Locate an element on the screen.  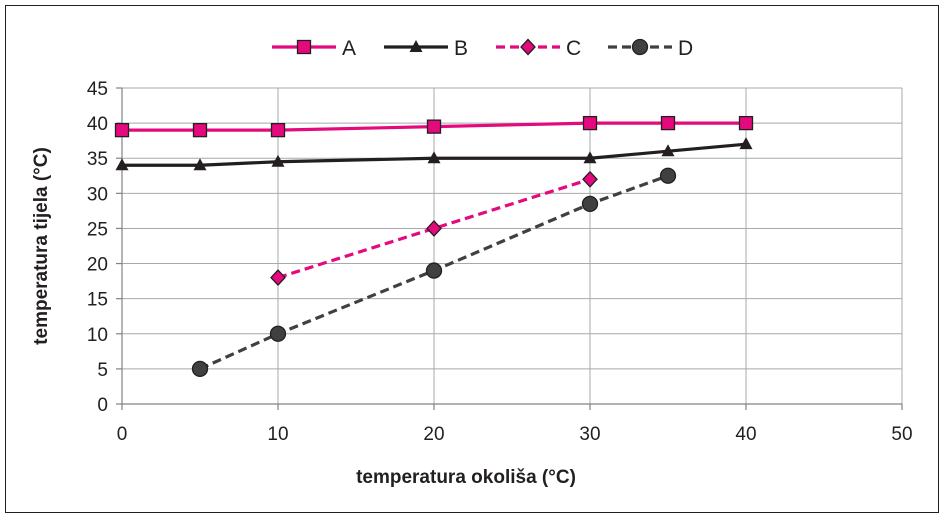
y-tick-label: 45 is located at coordinates (97, 89).